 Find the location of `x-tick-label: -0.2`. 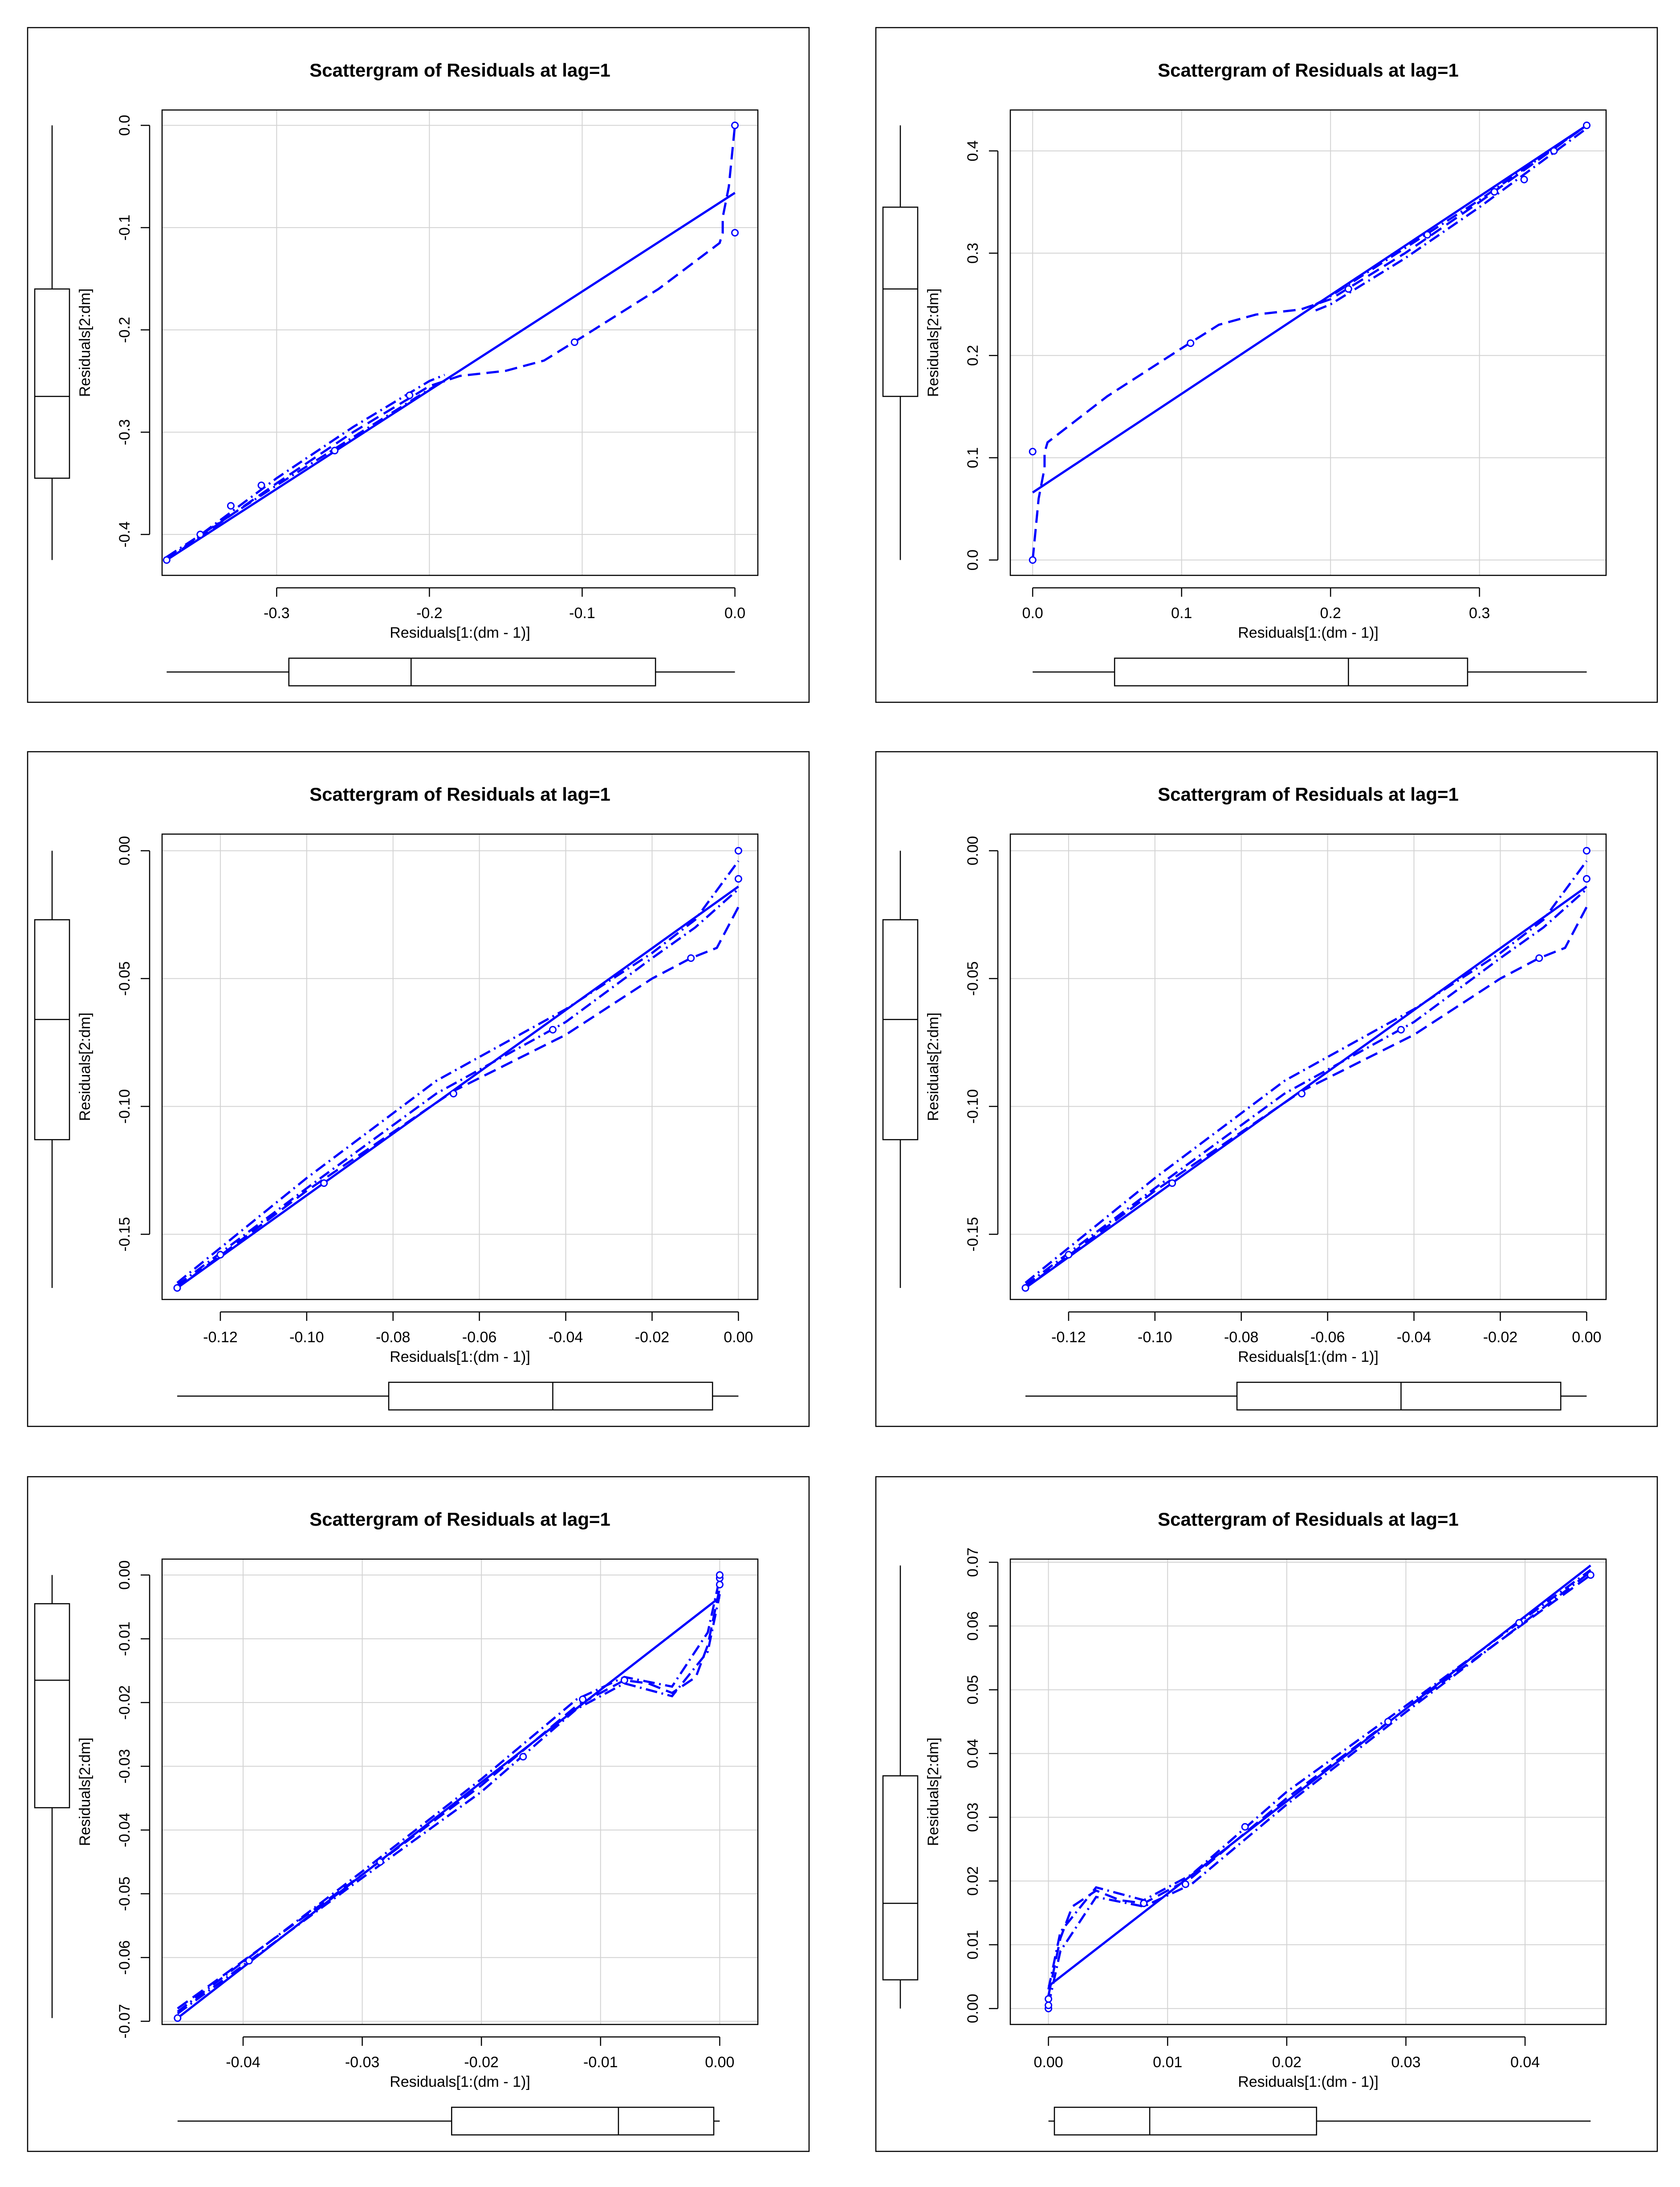

x-tick-label: -0.2 is located at coordinates (429, 613).